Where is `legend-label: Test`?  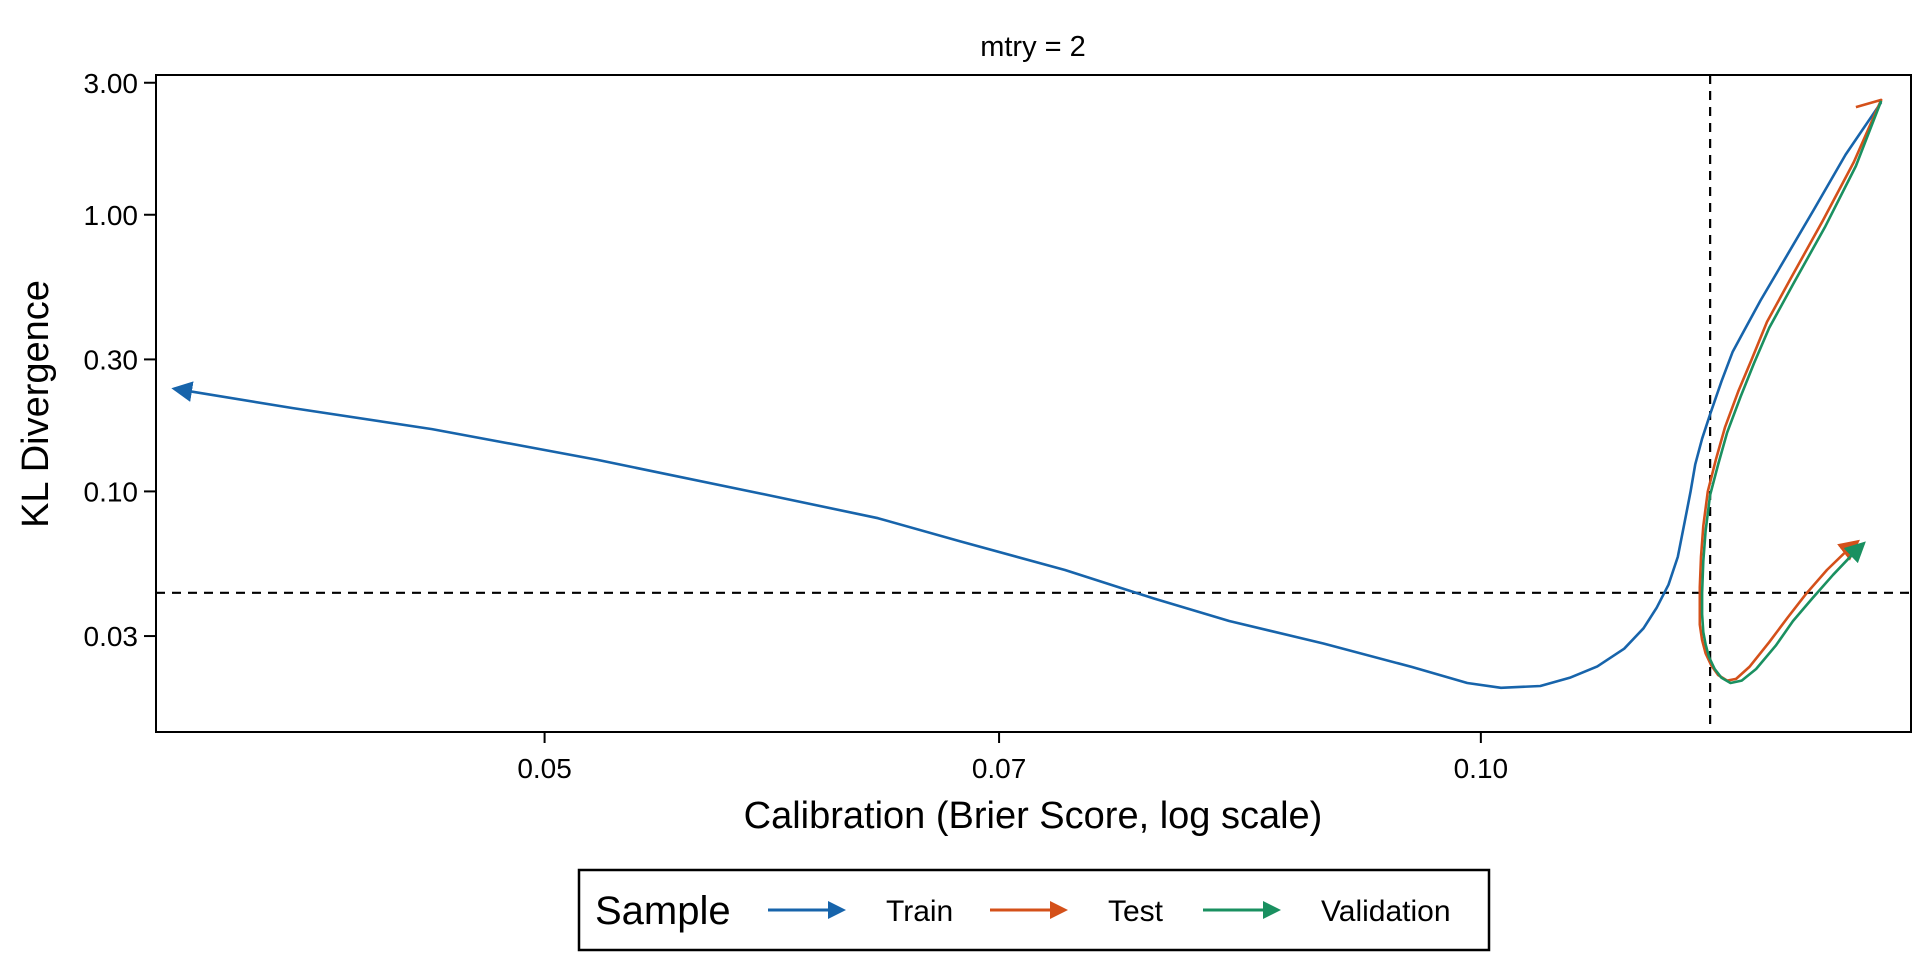 legend-label: Test is located at coordinates (1136, 911).